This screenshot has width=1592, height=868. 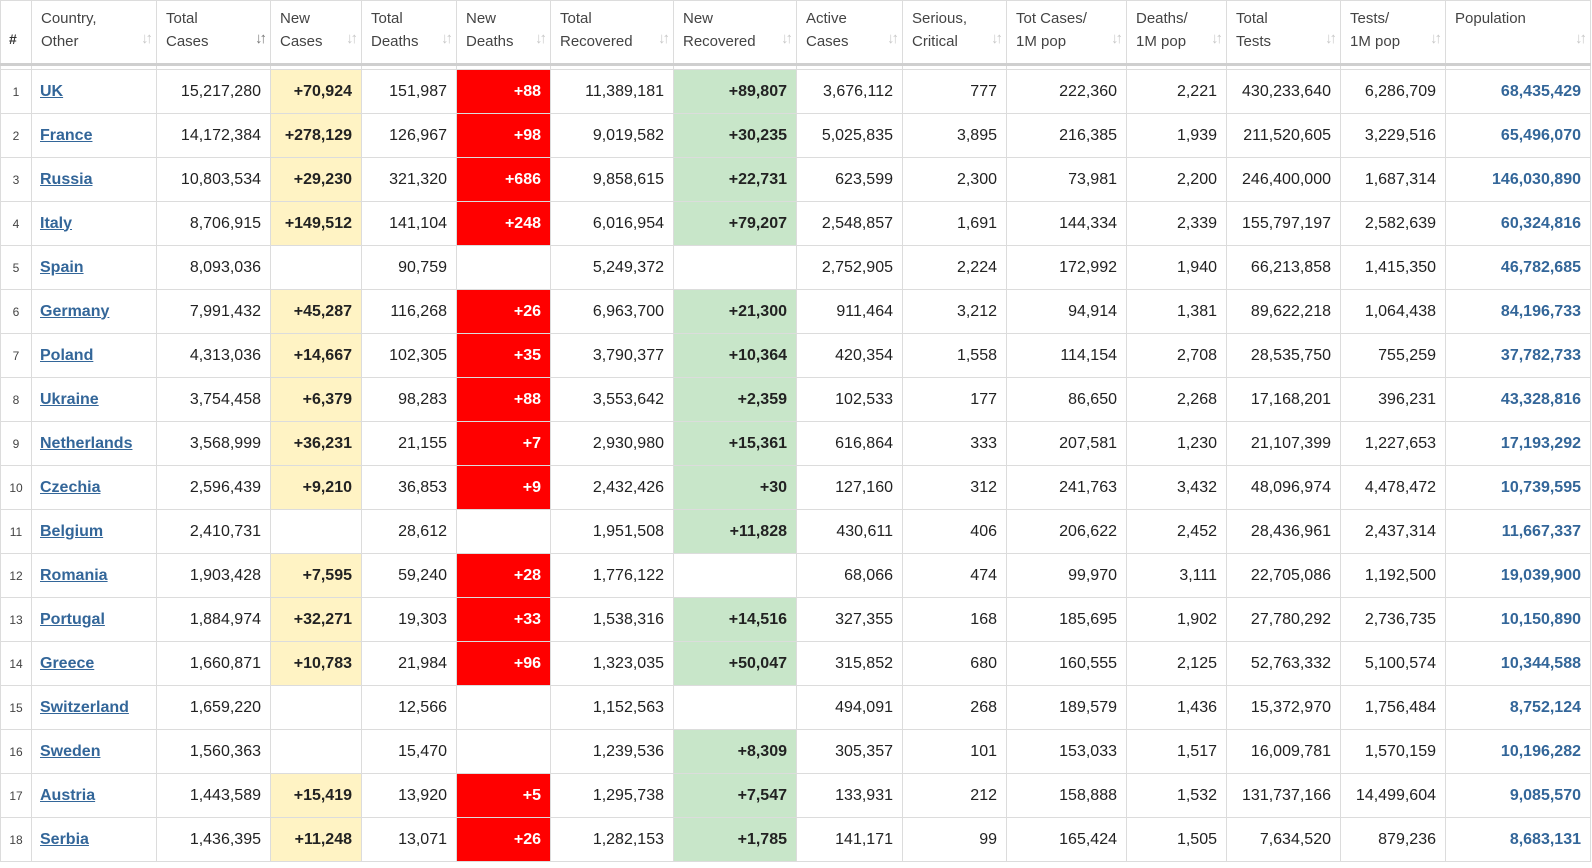 What do you see at coordinates (719, 41) in the screenshot?
I see `column-header-label: Recovered` at bounding box center [719, 41].